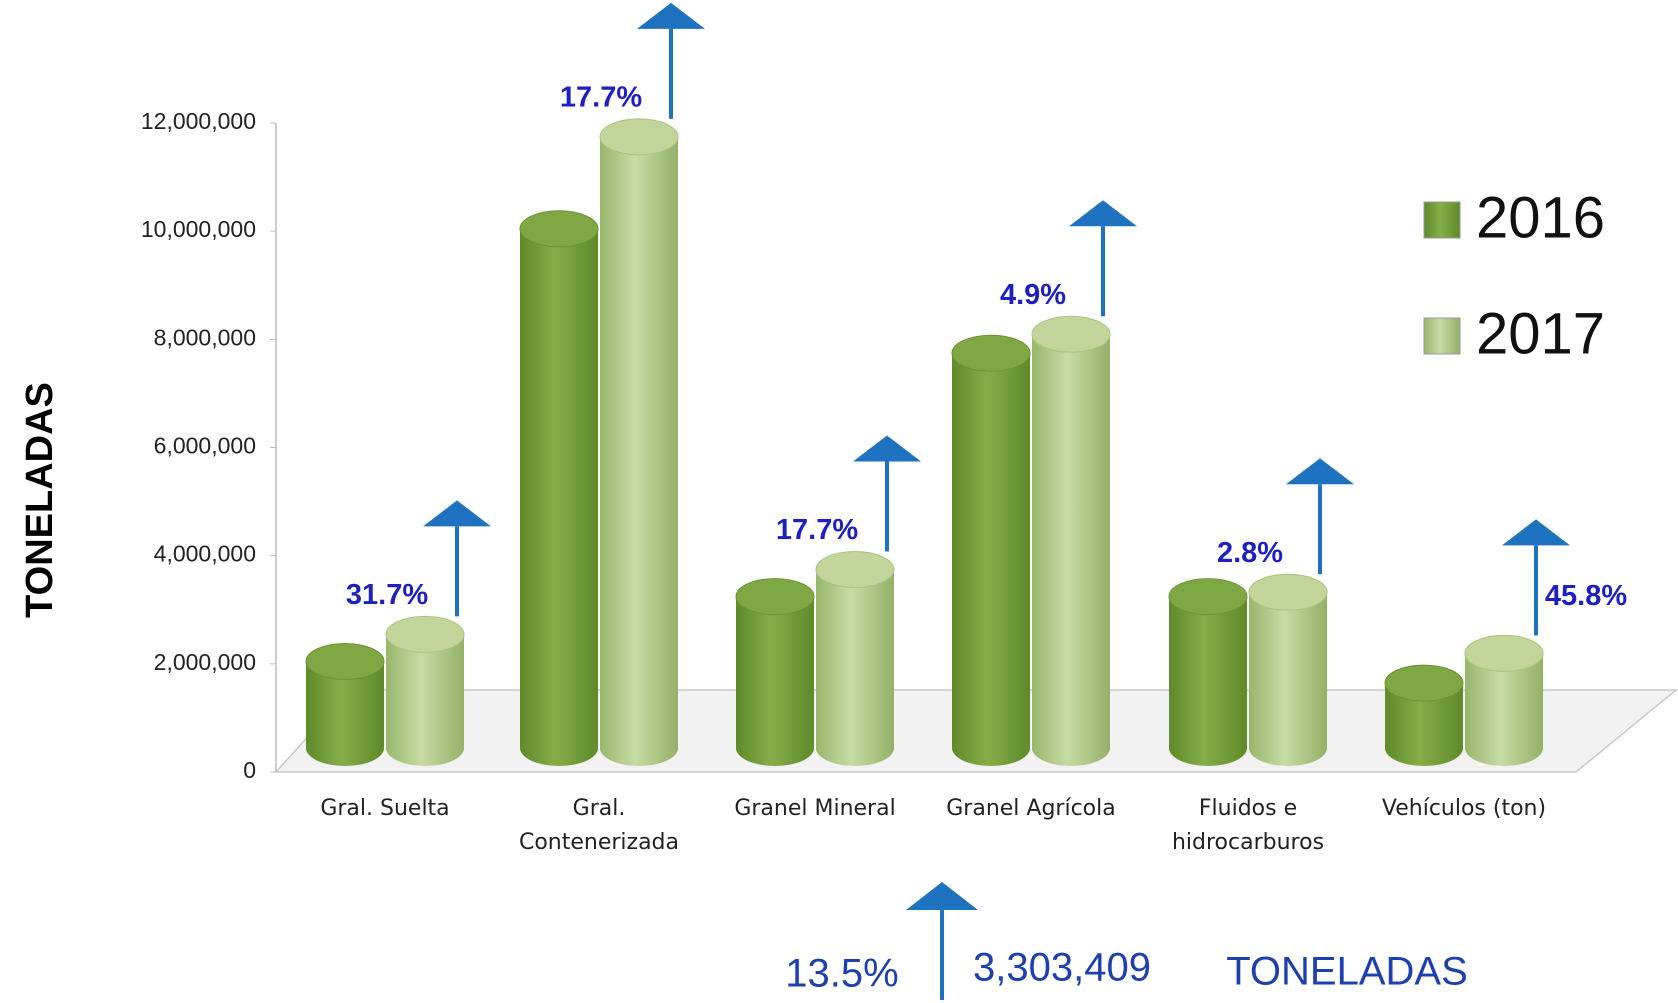 The image size is (1678, 1003). Describe the element at coordinates (815, 808) in the screenshot. I see `x-tick-label: Granel Mineral` at that location.